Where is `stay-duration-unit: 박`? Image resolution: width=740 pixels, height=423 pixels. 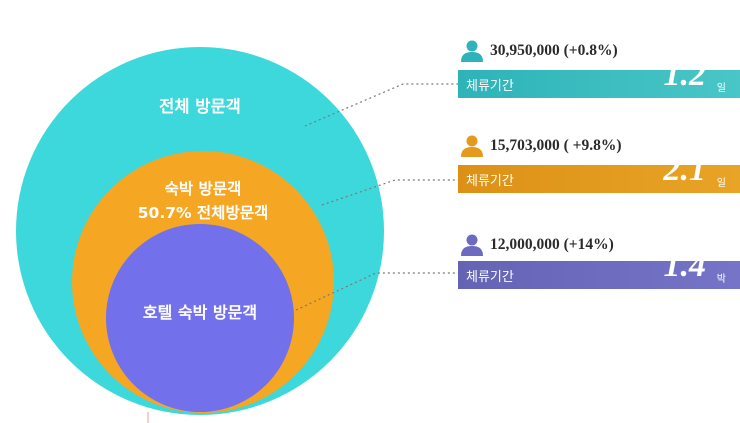
stay-duration-unit: 박 is located at coordinates (721, 279).